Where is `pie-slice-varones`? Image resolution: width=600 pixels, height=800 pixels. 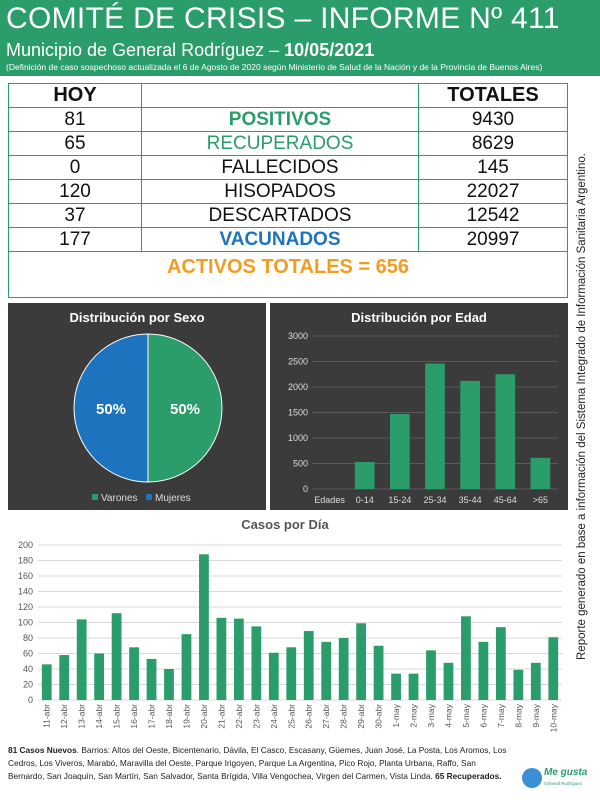 pie-slice-varones is located at coordinates (185, 408).